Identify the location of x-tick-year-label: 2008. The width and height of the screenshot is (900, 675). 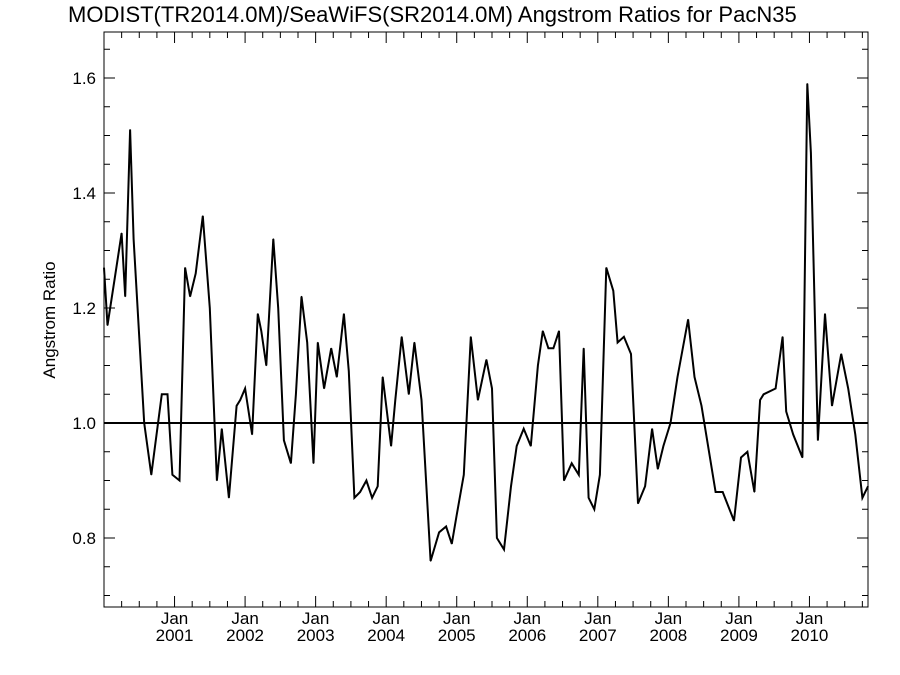
(668, 635).